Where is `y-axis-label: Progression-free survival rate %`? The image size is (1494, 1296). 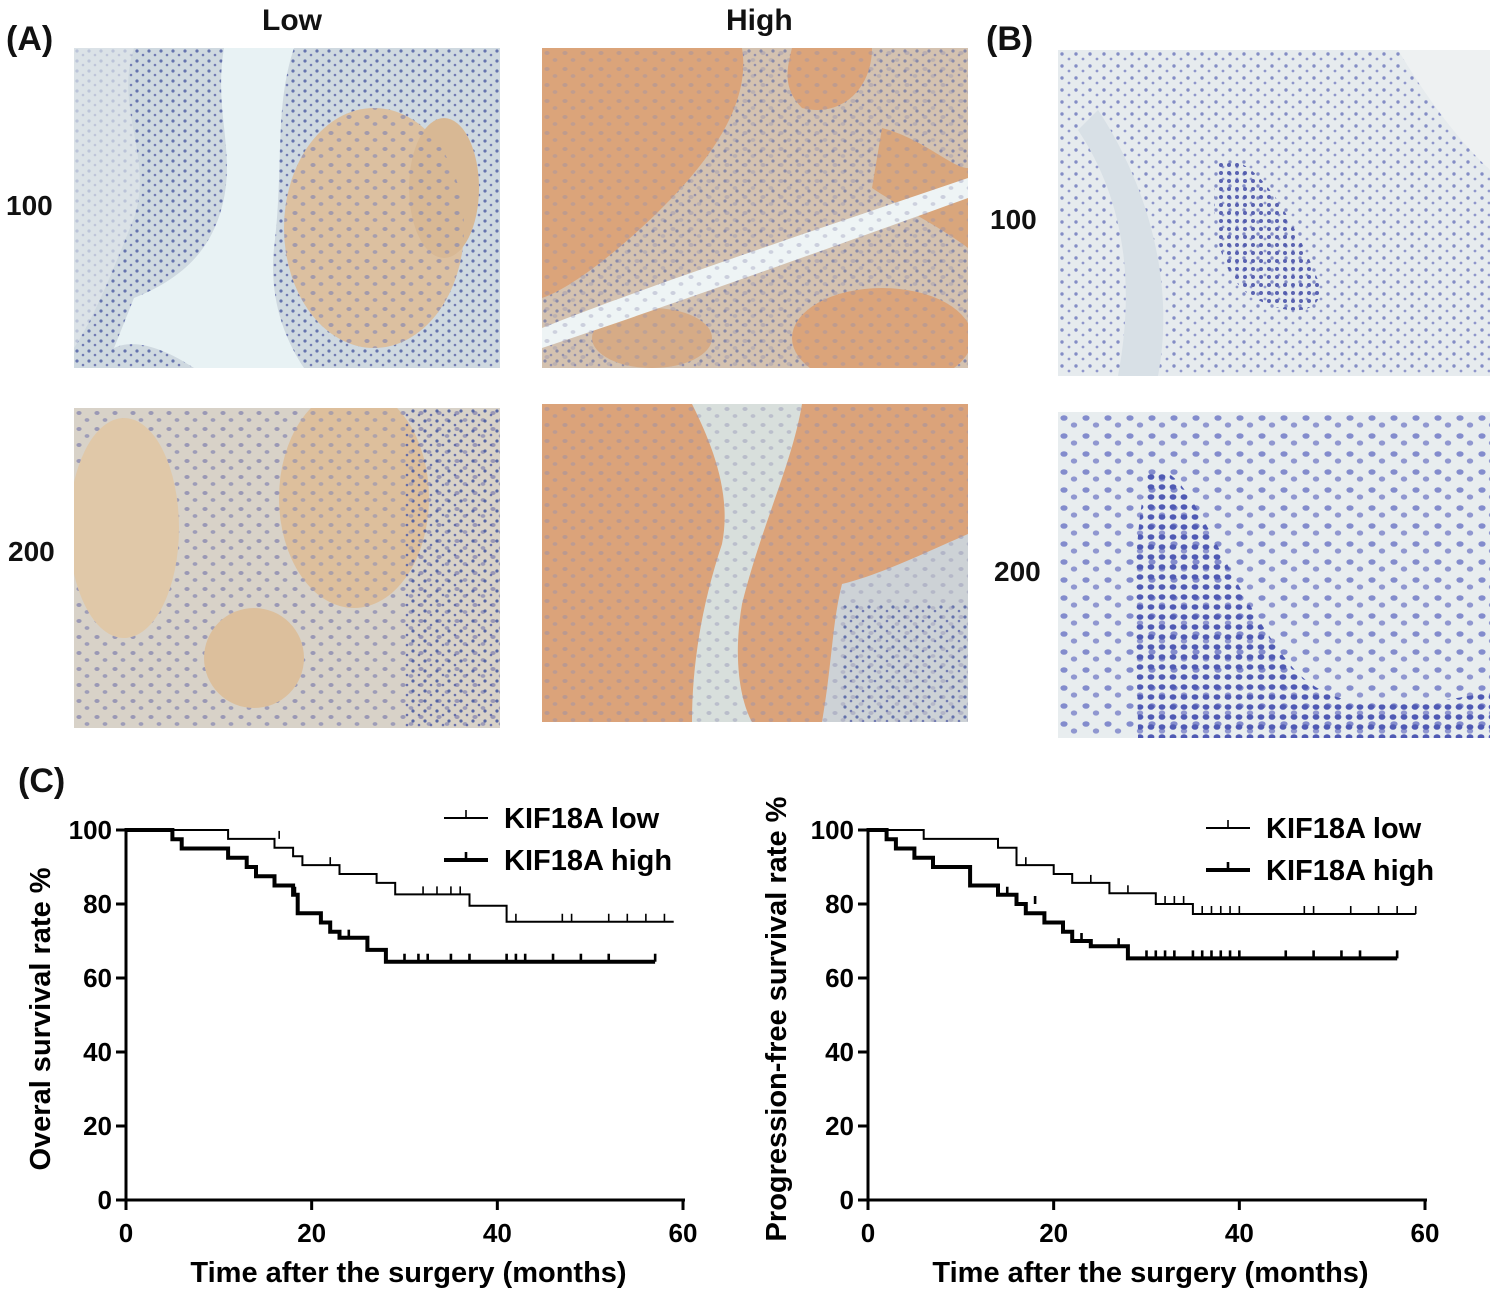 y-axis-label: Progression-free survival rate % is located at coordinates (777, 1018).